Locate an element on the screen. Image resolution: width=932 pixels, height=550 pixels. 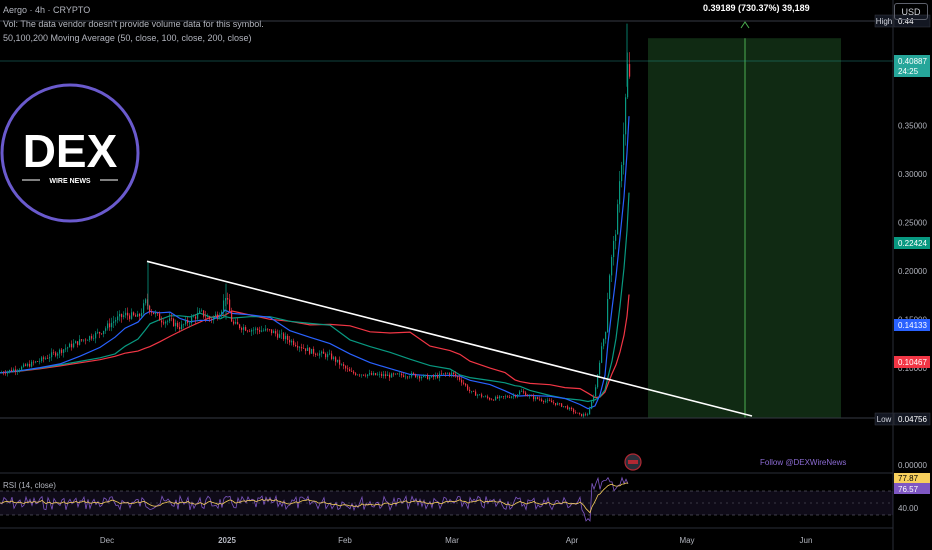
measure-arrow-icon is located at coordinates (745, 25).